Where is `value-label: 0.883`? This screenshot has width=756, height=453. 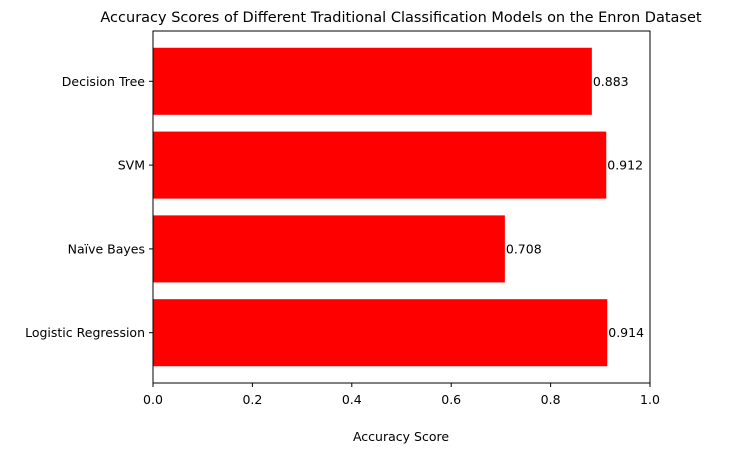 value-label: 0.883 is located at coordinates (611, 81).